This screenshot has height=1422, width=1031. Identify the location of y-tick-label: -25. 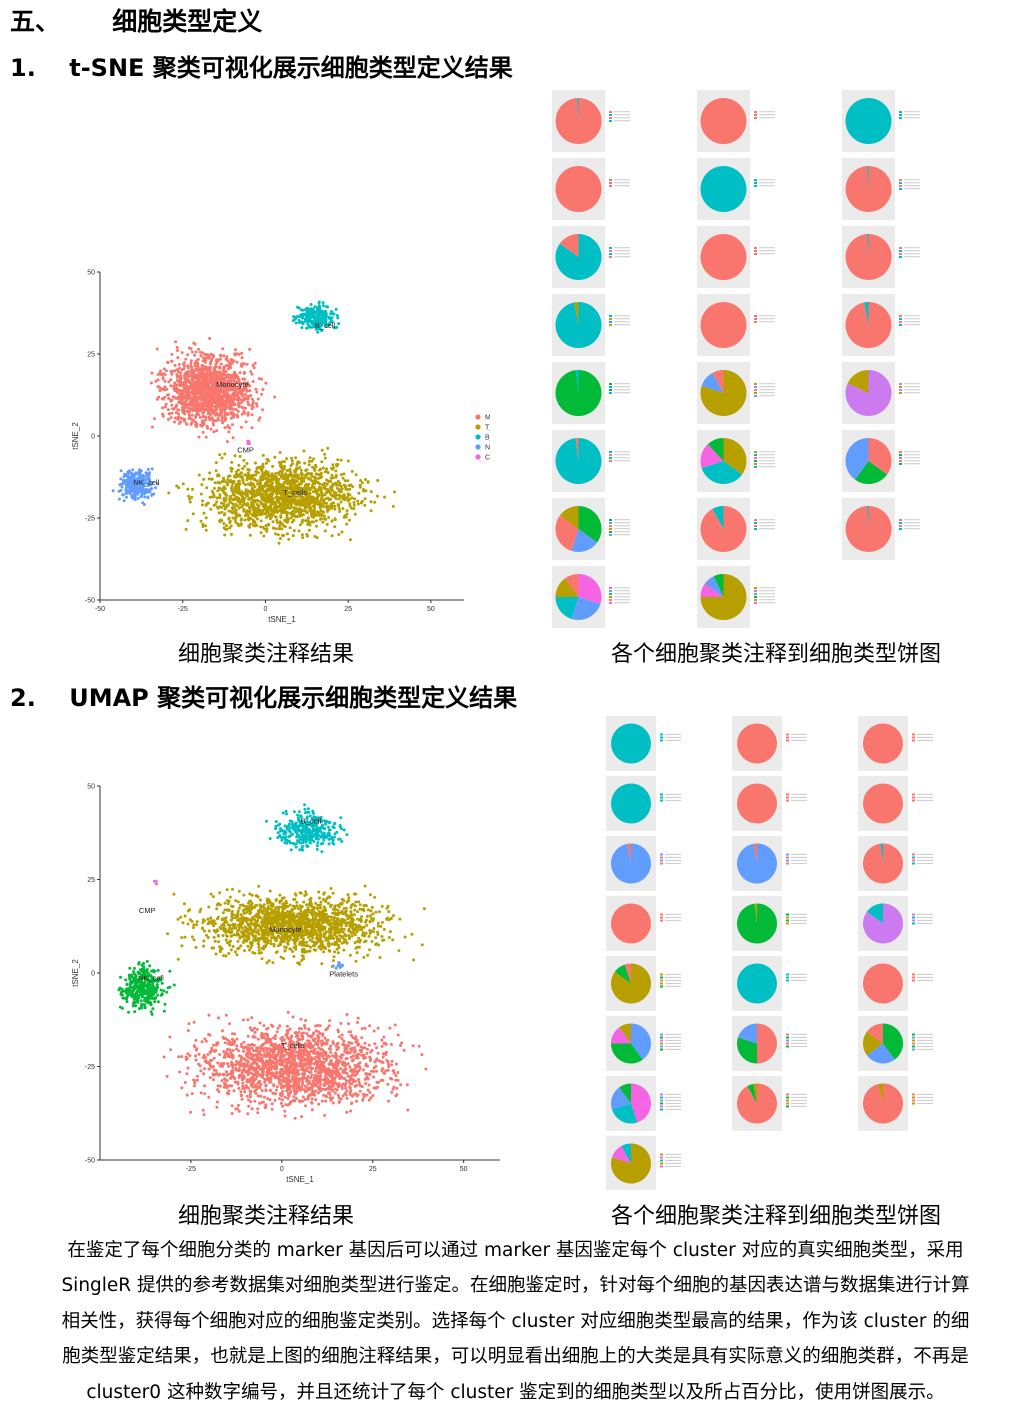
(90, 1067).